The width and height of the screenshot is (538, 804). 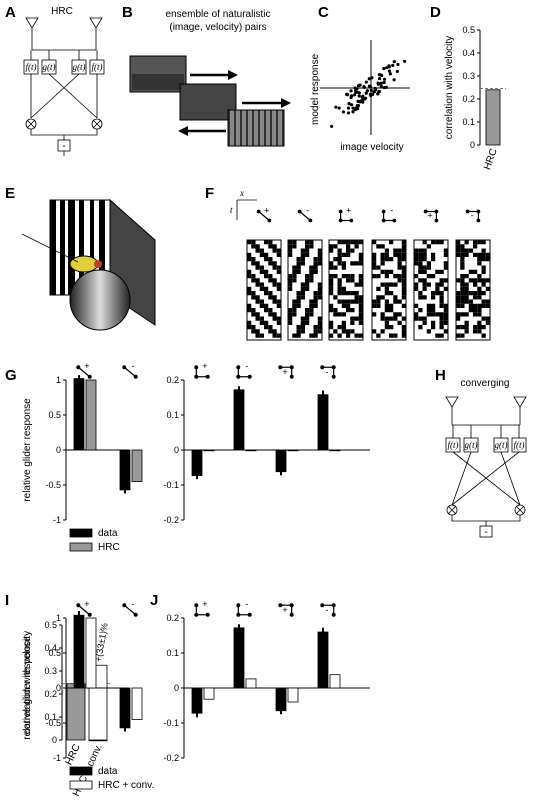 What do you see at coordinates (50, 648) in the screenshot?
I see `y-tick-label: 0.4` at bounding box center [50, 648].